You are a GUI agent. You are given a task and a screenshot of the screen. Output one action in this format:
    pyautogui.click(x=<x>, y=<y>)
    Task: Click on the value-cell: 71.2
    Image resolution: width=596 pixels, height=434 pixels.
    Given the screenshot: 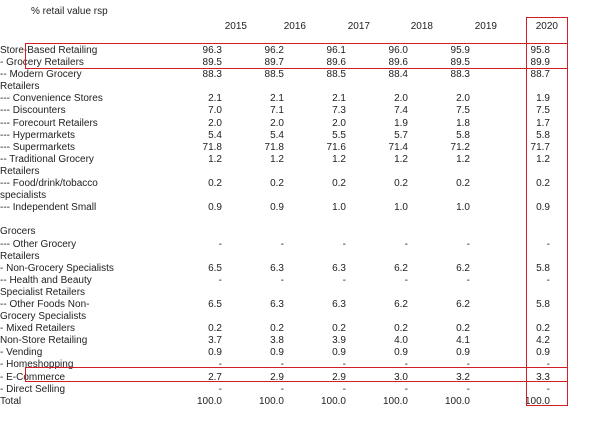 What is the action you would take?
    pyautogui.click(x=460, y=147)
    